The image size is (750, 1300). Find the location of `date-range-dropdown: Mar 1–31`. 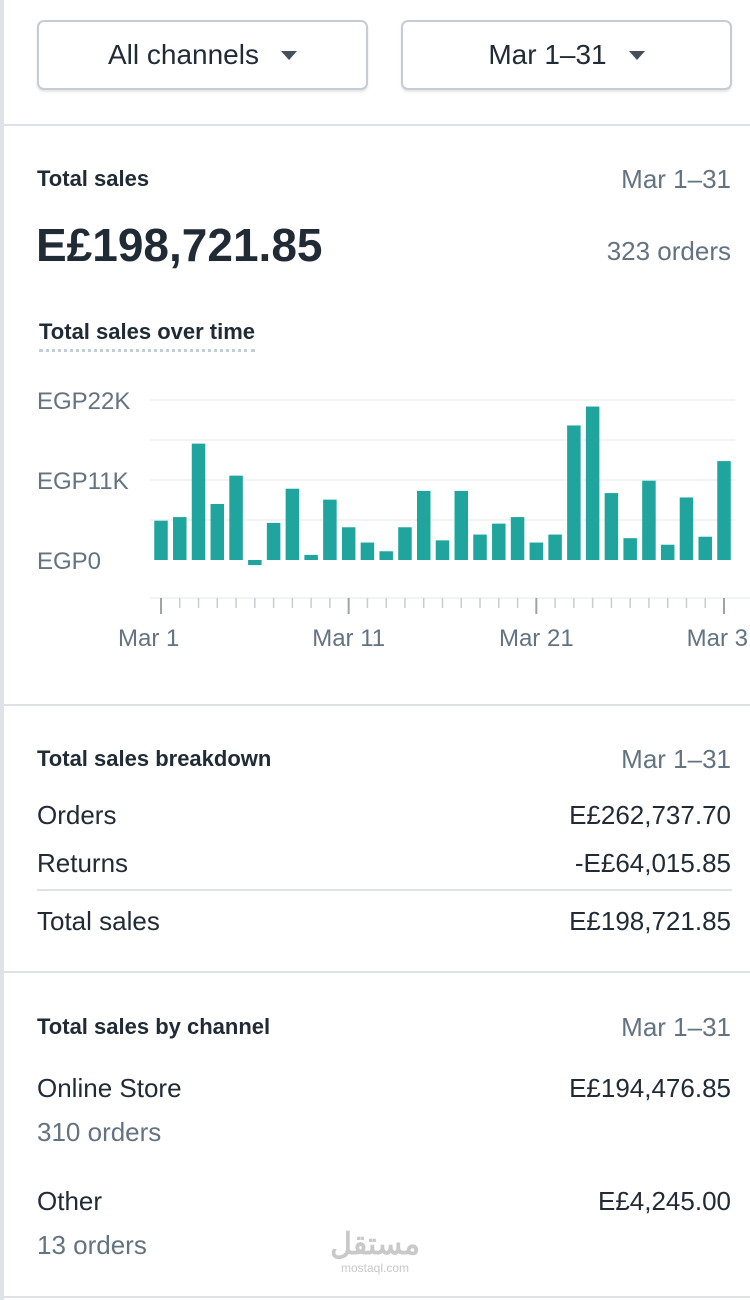

date-range-dropdown: Mar 1–31 is located at coordinates (566, 55).